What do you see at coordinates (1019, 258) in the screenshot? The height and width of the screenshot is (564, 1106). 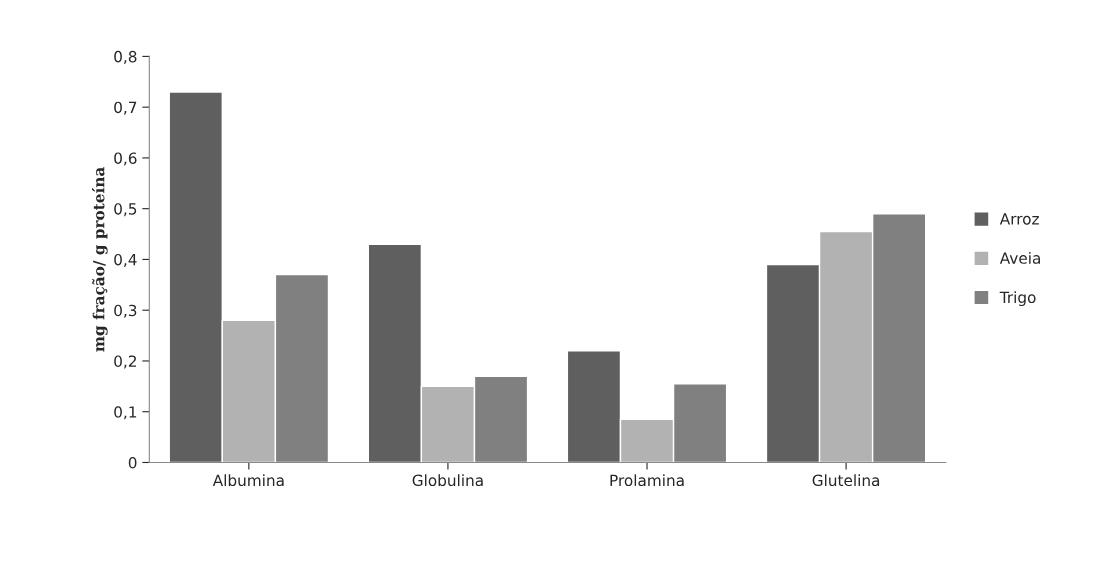 I see `legend-label: Aveia` at bounding box center [1019, 258].